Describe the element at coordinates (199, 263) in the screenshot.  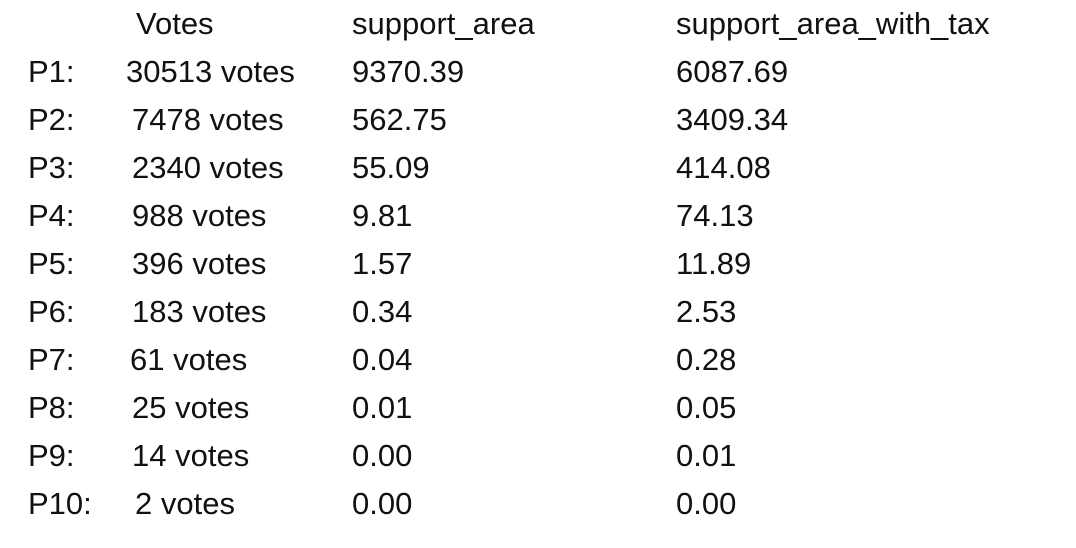
I see `row-votes: 396 votes` at that location.